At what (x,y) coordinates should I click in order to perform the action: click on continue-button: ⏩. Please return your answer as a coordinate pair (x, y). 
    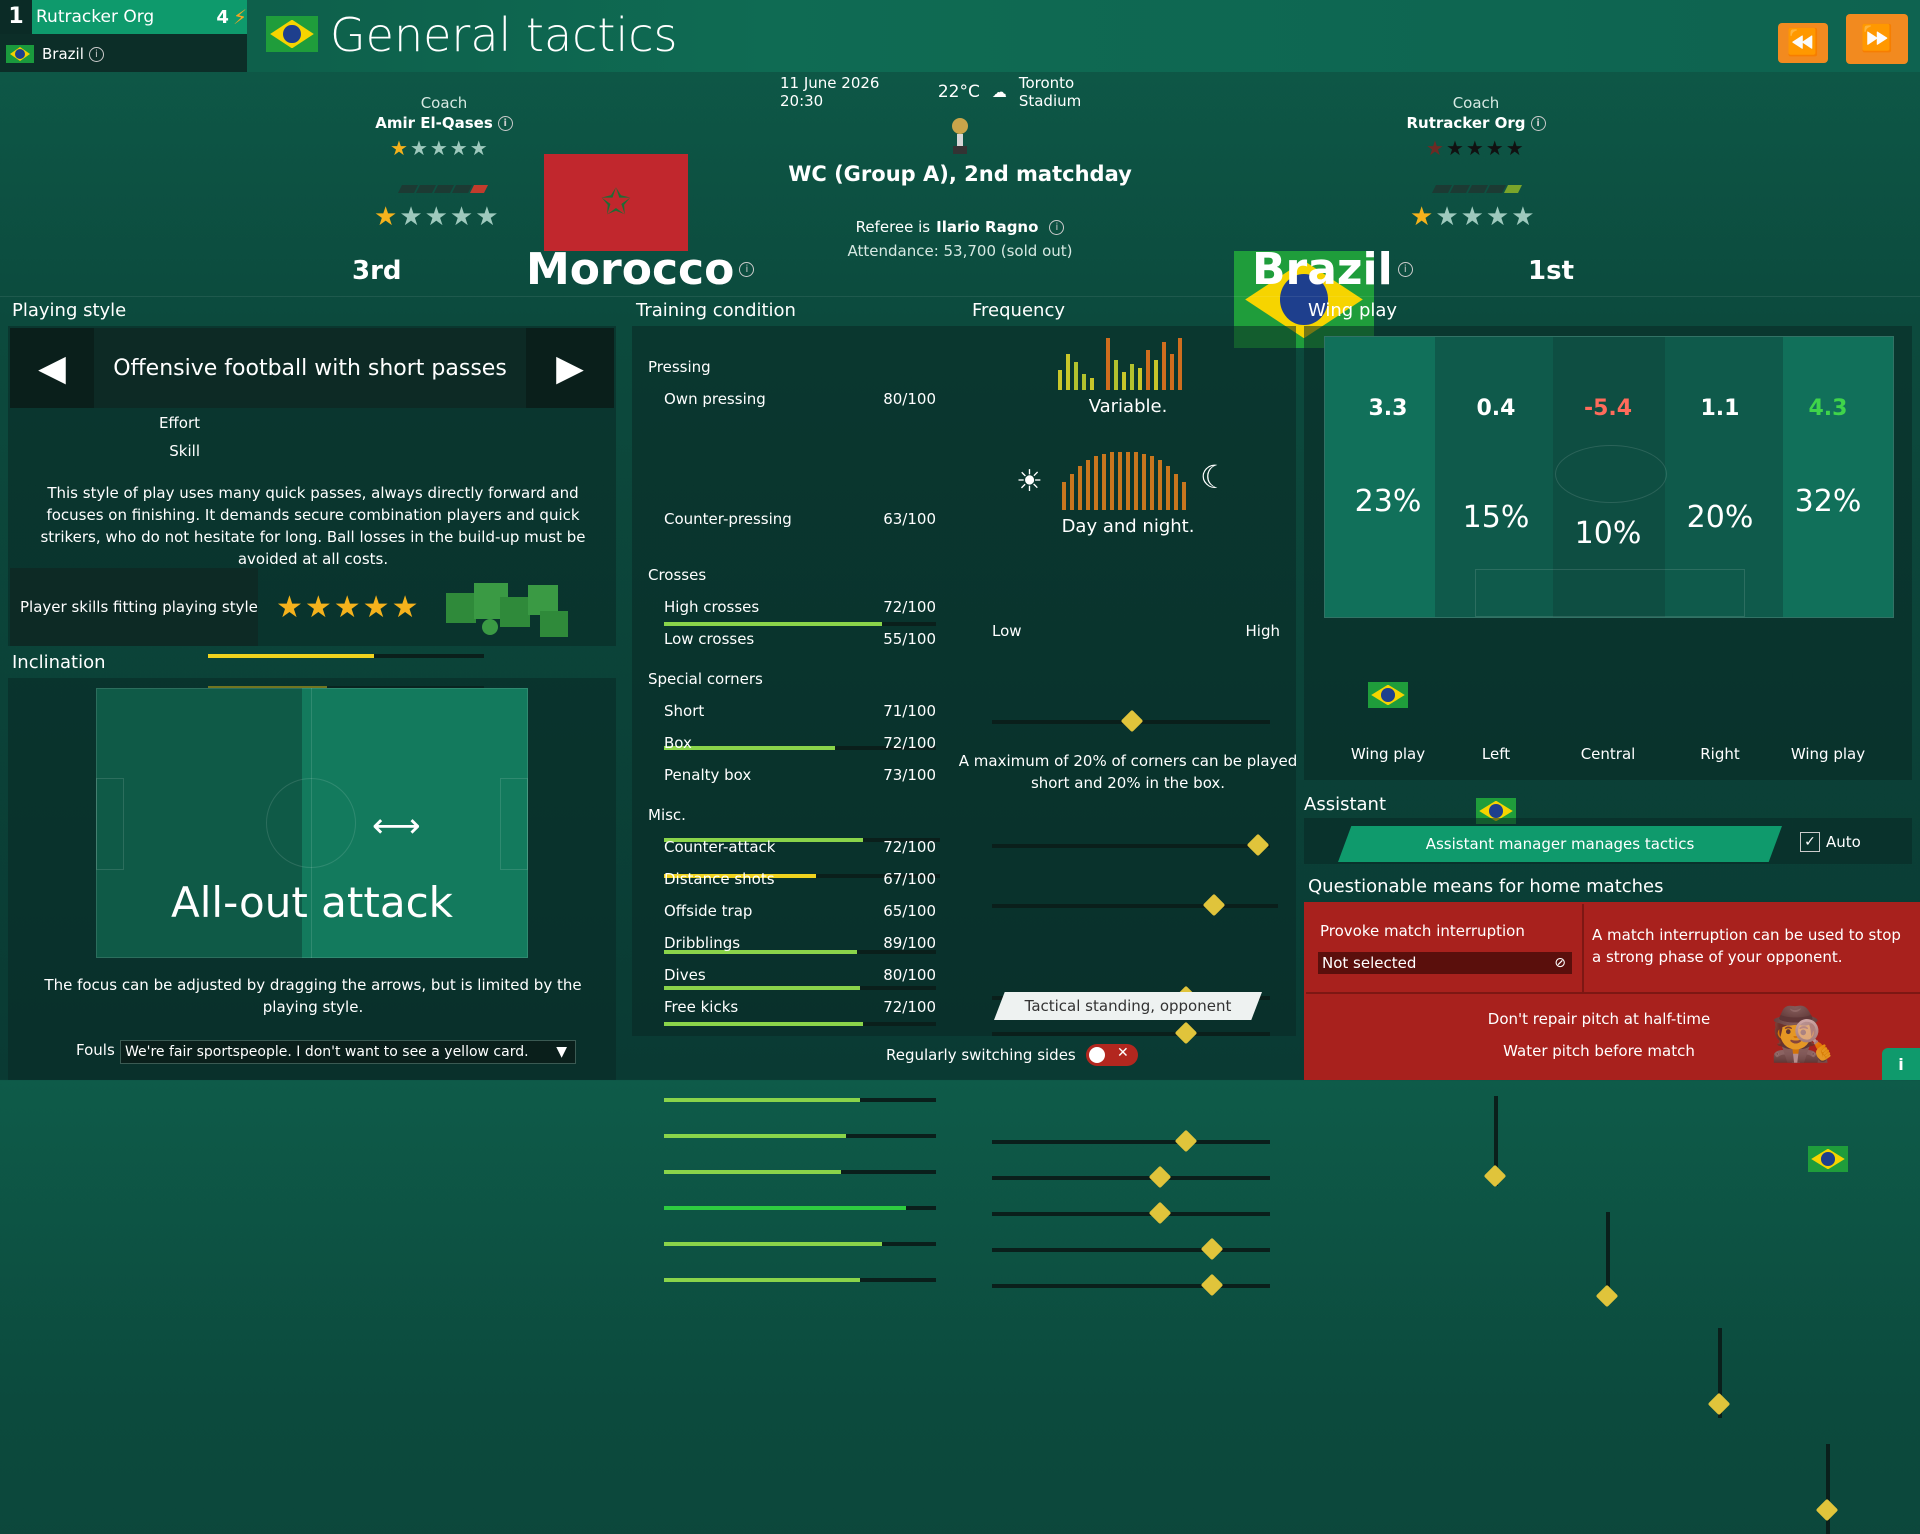
    Looking at the image, I should click on (1877, 39).